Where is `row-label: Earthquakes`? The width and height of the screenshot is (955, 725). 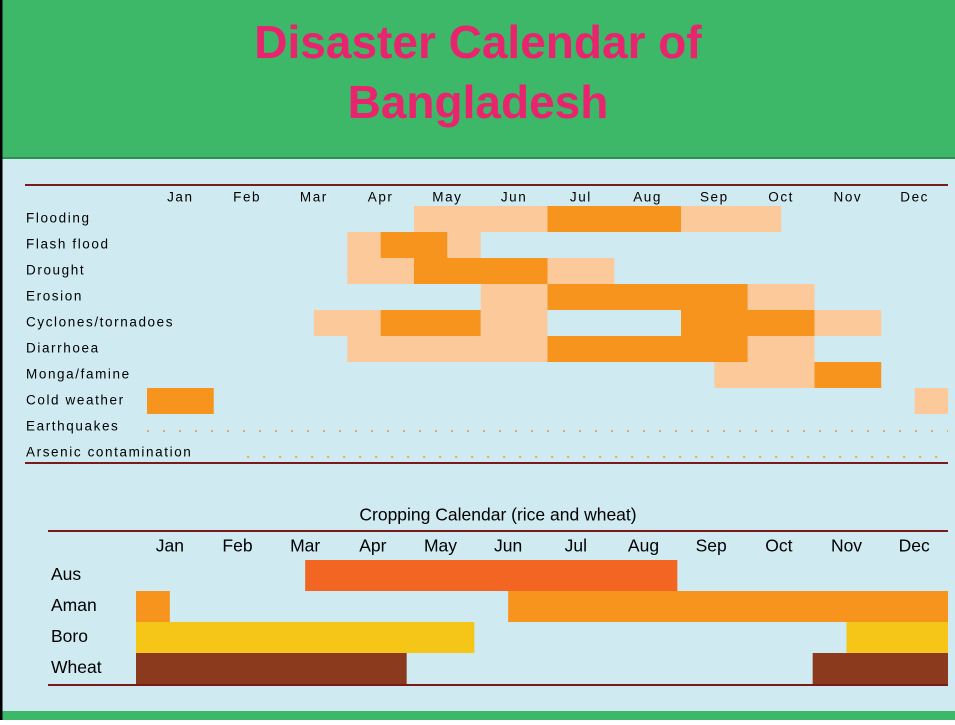
row-label: Earthquakes is located at coordinates (72, 426).